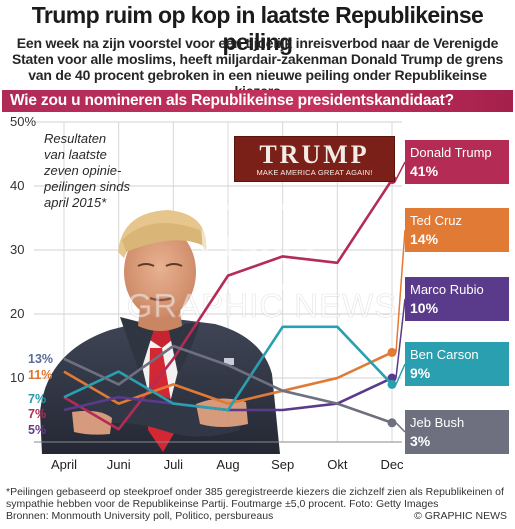 The image size is (515, 529). What do you see at coordinates (424, 308) in the screenshot?
I see `legend-value: 10%` at bounding box center [424, 308].